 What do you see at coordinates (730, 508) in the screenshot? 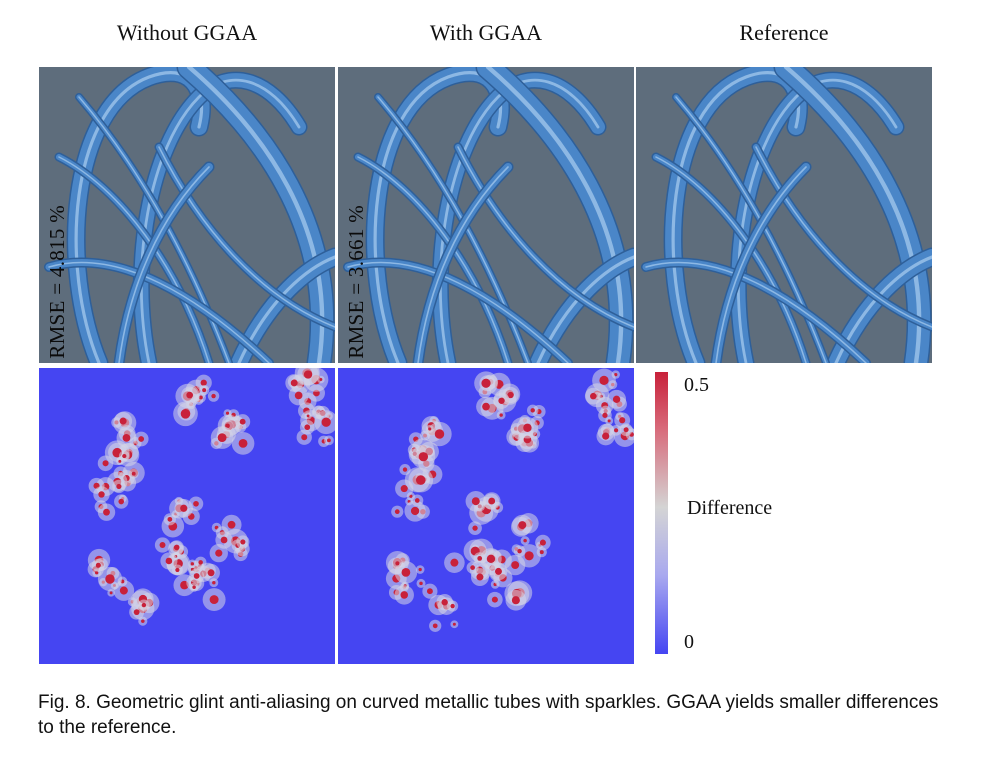
I see `colorbar-title: Difference` at bounding box center [730, 508].